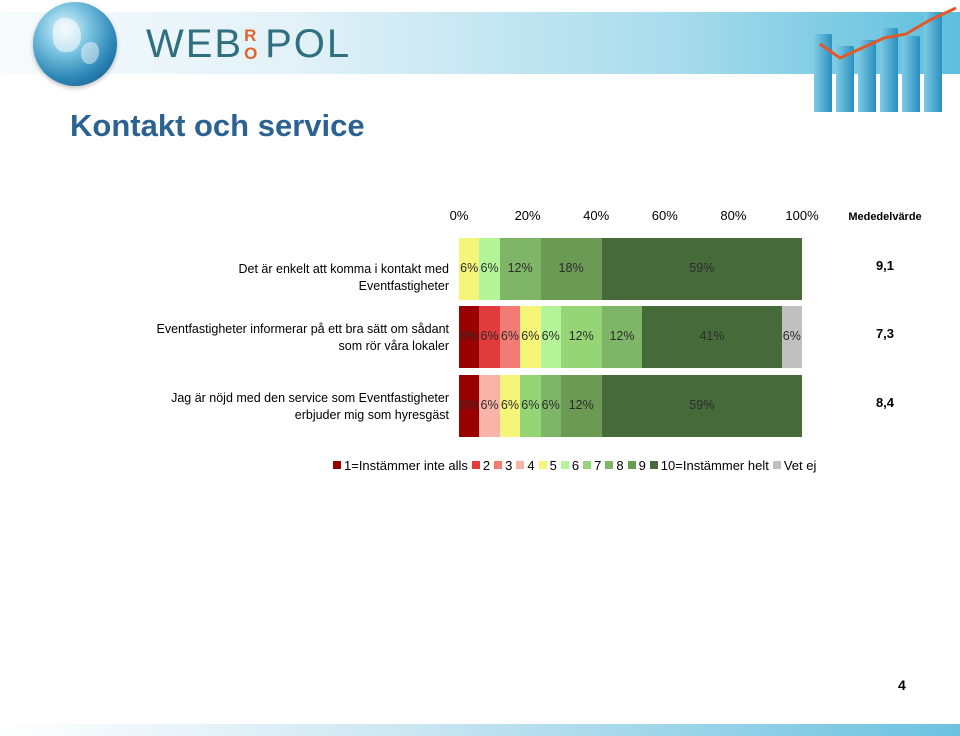 Image resolution: width=960 pixels, height=736 pixels. Describe the element at coordinates (902, 685) in the screenshot. I see `page-number: 4` at that location.